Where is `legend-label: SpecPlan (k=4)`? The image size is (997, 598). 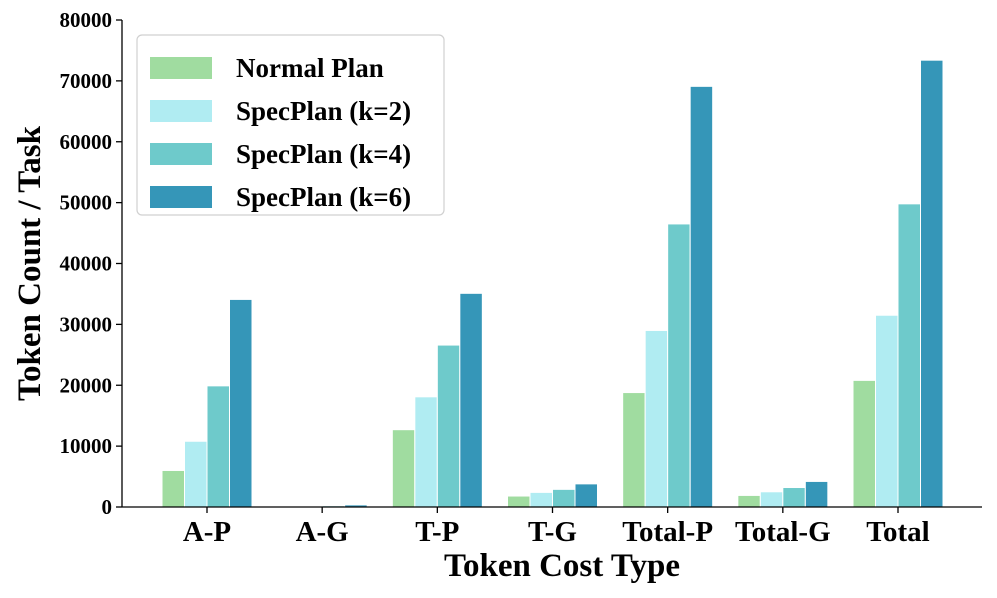
legend-label: SpecPlan (k=4) is located at coordinates (323, 154).